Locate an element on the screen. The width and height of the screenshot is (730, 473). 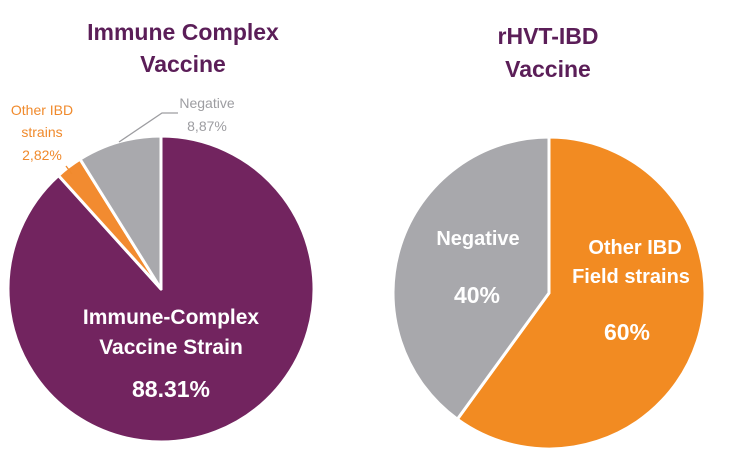
chart-2-title-line-2: Vaccine is located at coordinates (548, 69).